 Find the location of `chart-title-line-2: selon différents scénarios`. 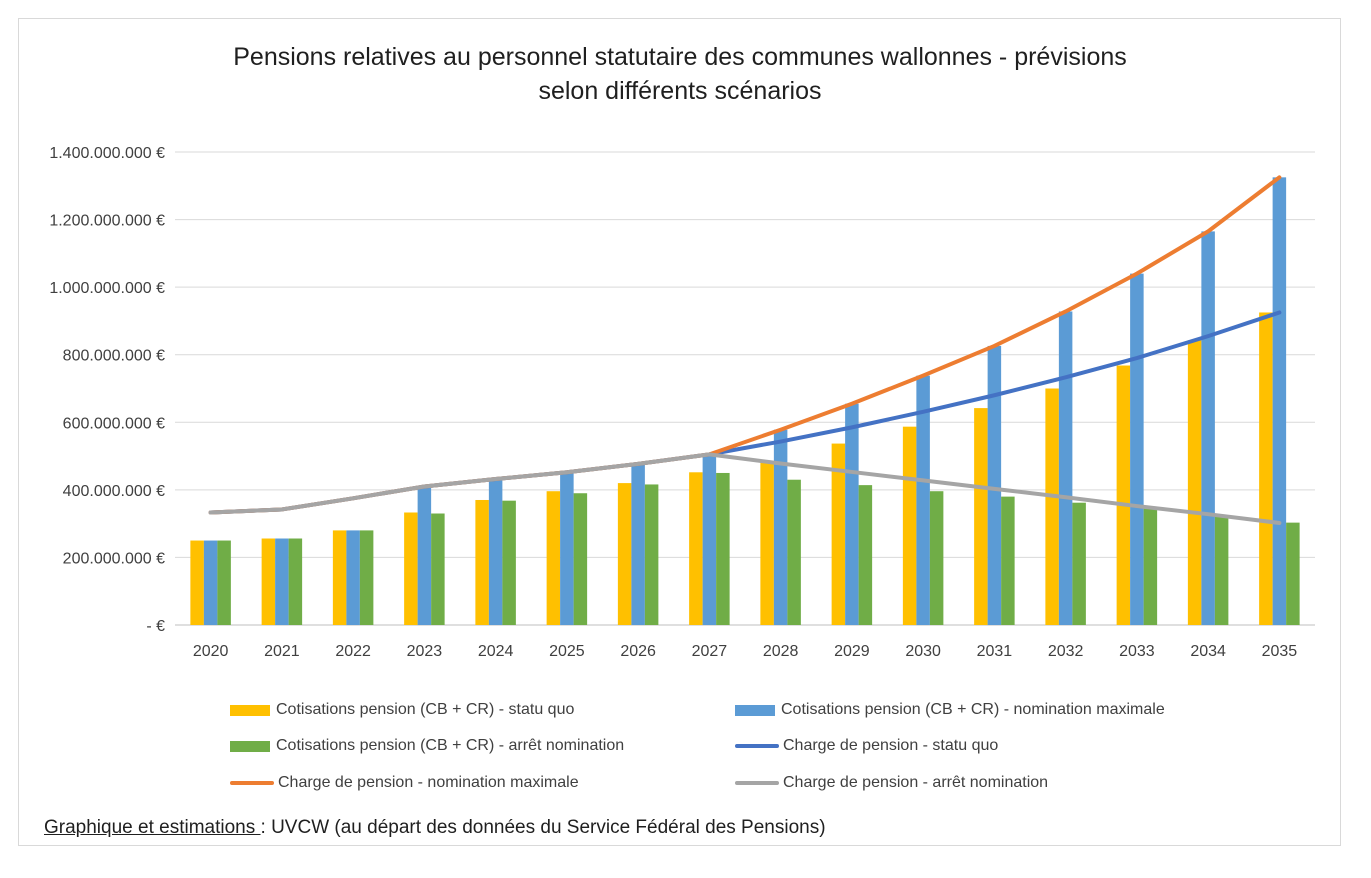

chart-title-line-2: selon différents scénarios is located at coordinates (680, 91).